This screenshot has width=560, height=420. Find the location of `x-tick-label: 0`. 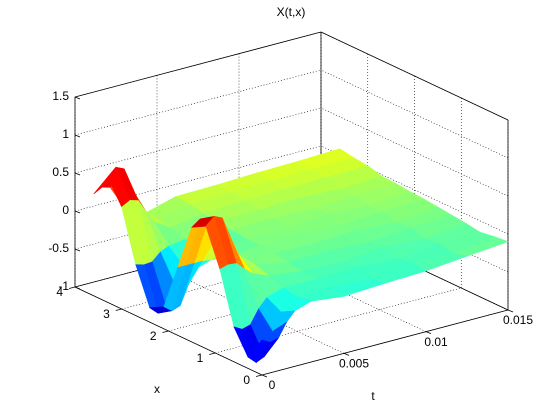

x-tick-label: 0 is located at coordinates (272, 385).